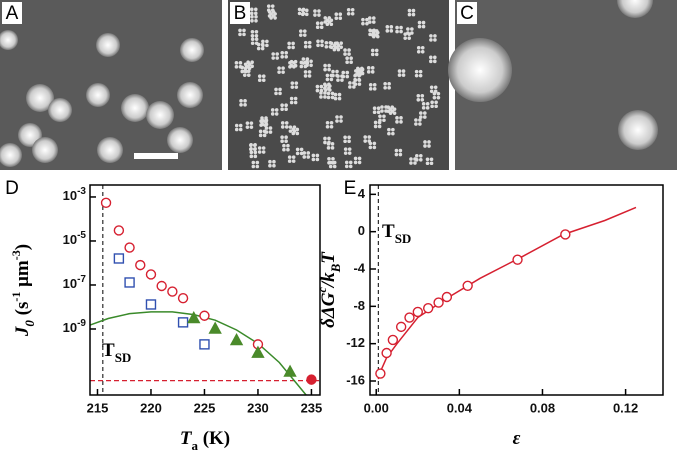  Describe the element at coordinates (335, 268) in the screenshot. I see `label-part: B` at that location.